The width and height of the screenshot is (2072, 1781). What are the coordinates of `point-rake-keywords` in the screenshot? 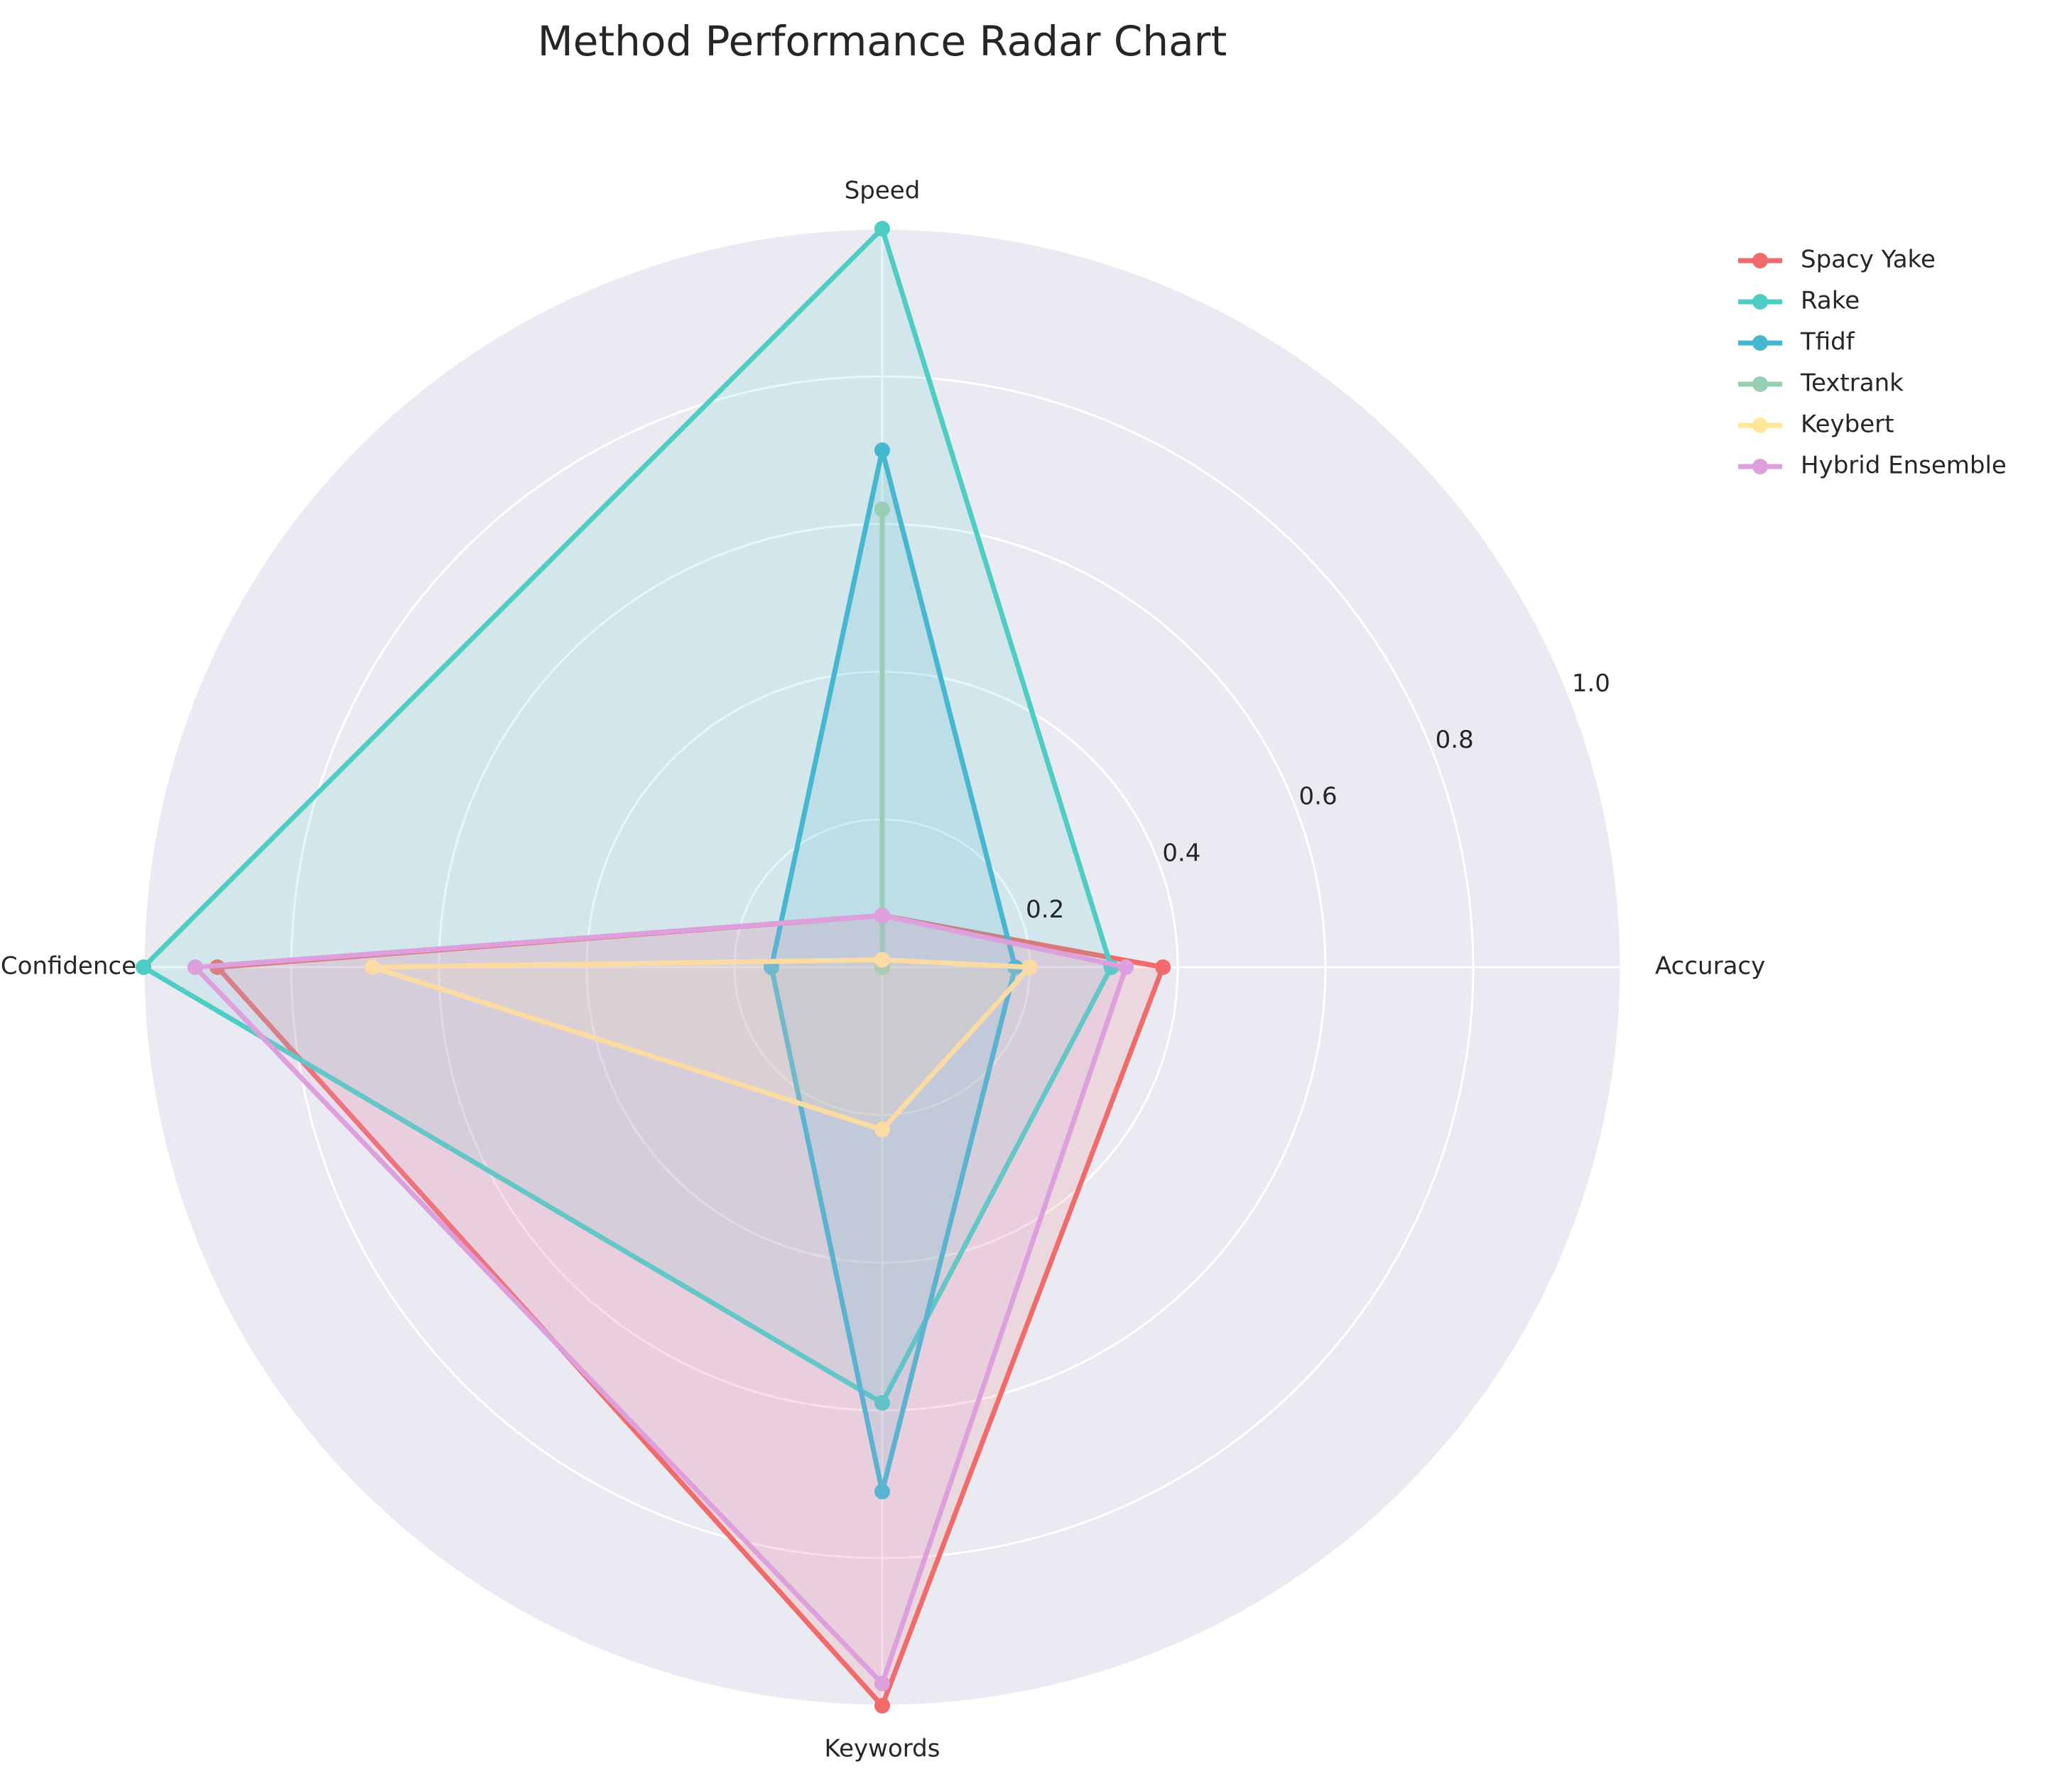 It's located at (882, 1403).